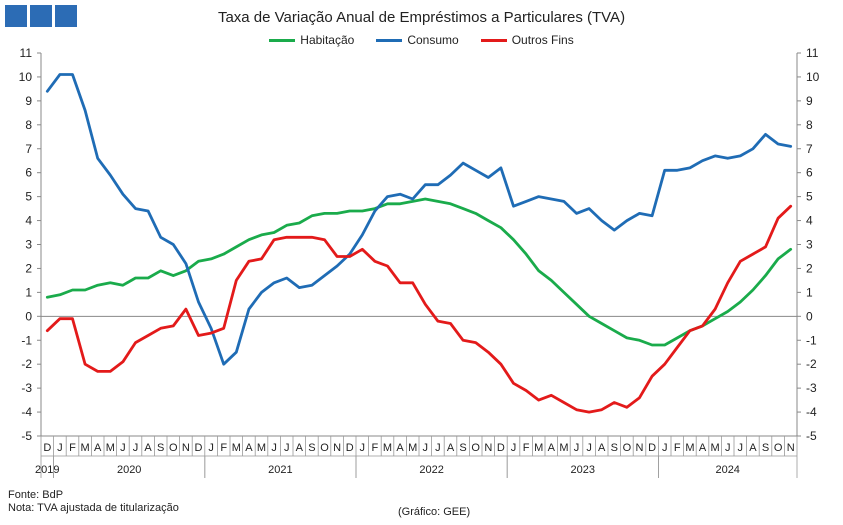 The image size is (843, 525). Describe the element at coordinates (527, 40) in the screenshot. I see `legend-item-outros-fins: Outros Fins` at that location.